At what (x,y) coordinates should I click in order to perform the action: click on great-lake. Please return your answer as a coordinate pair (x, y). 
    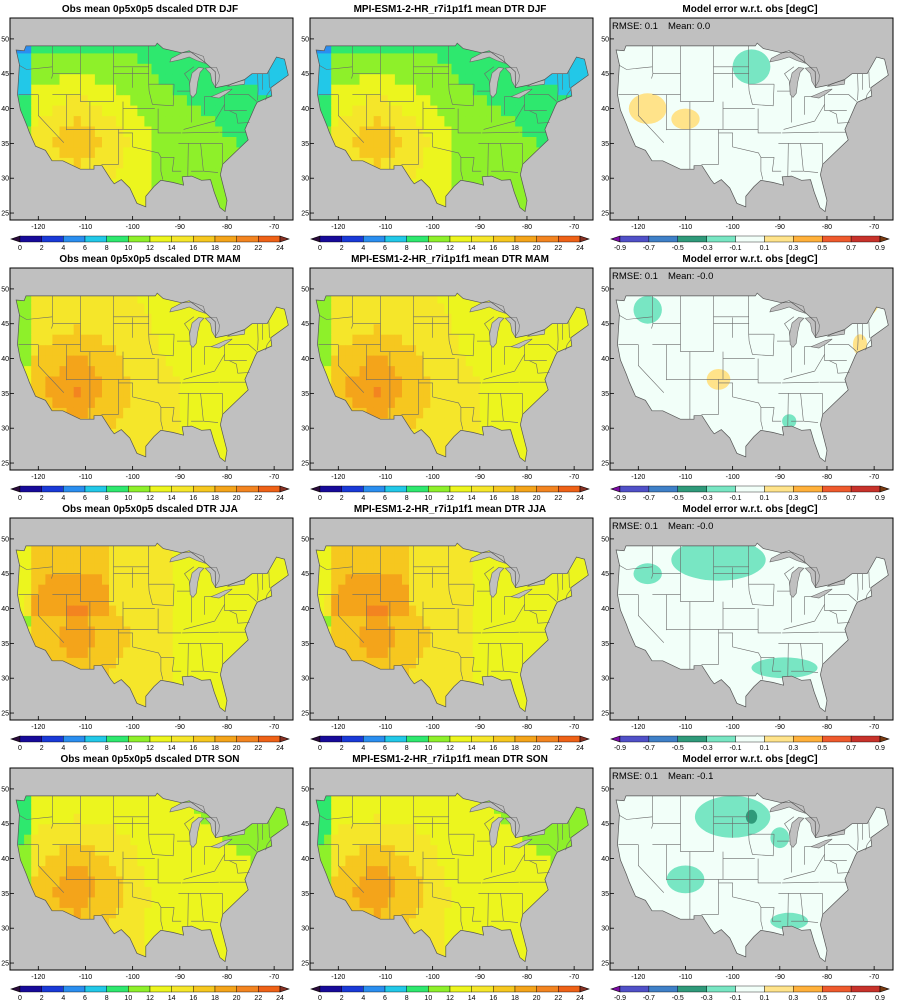
    Looking at the image, I should click on (521, 93).